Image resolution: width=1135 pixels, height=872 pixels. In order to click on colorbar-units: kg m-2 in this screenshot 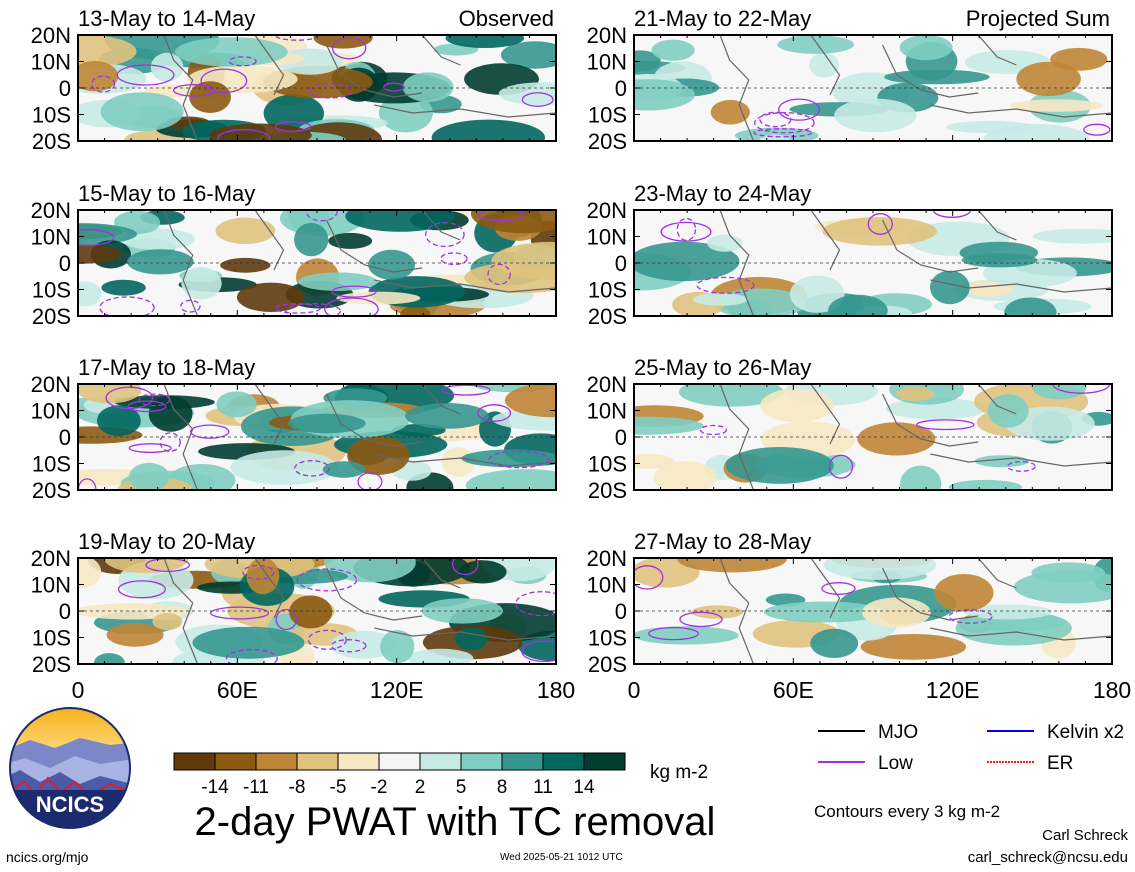, I will do `click(679, 772)`.